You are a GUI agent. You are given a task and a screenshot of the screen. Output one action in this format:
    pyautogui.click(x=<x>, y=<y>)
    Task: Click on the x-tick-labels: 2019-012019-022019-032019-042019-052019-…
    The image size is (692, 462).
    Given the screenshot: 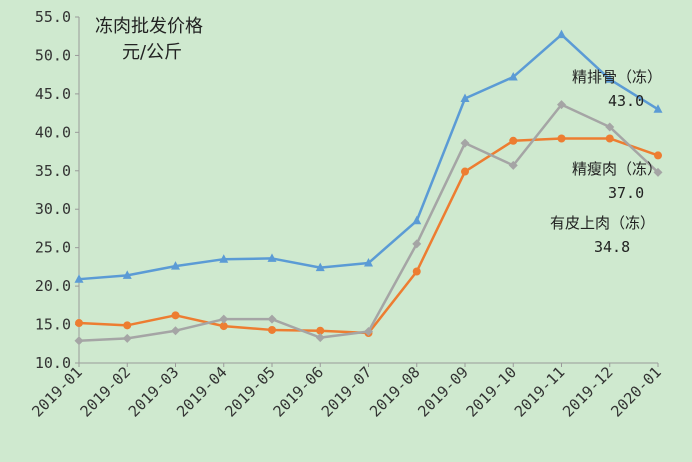 What is the action you would take?
    pyautogui.click(x=346, y=392)
    